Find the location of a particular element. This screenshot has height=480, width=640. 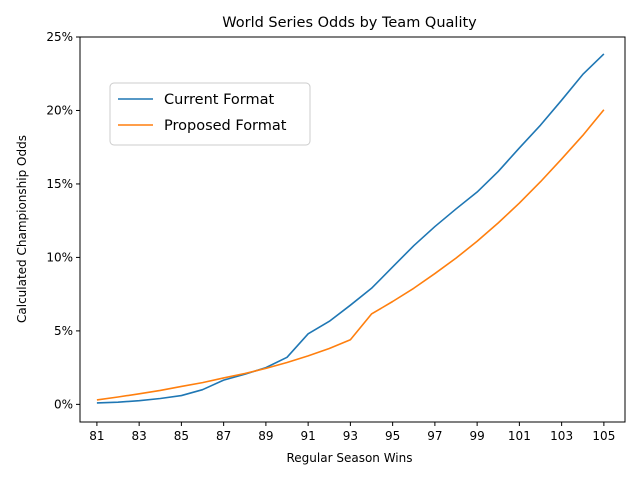

y-axis-label: Calculated Championship Odds is located at coordinates (22, 229).